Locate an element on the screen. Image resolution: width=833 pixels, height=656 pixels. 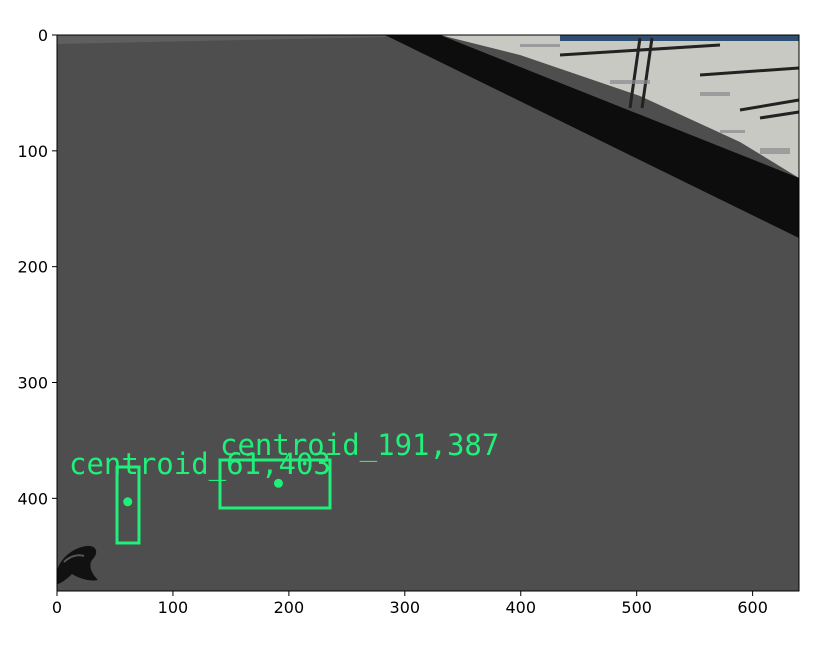
x-tick-label: 300 is located at coordinates (405, 607).